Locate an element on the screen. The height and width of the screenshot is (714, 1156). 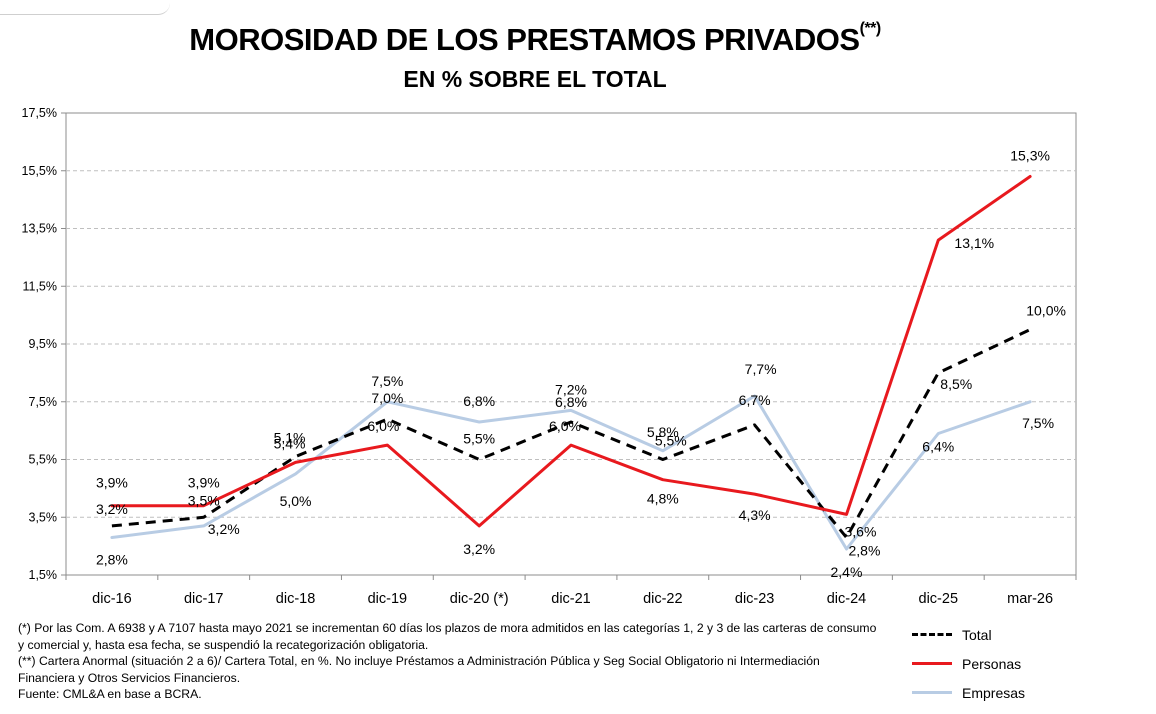
footnote-source: Fuente: CML&A en base a BCRA. is located at coordinates (110, 694).